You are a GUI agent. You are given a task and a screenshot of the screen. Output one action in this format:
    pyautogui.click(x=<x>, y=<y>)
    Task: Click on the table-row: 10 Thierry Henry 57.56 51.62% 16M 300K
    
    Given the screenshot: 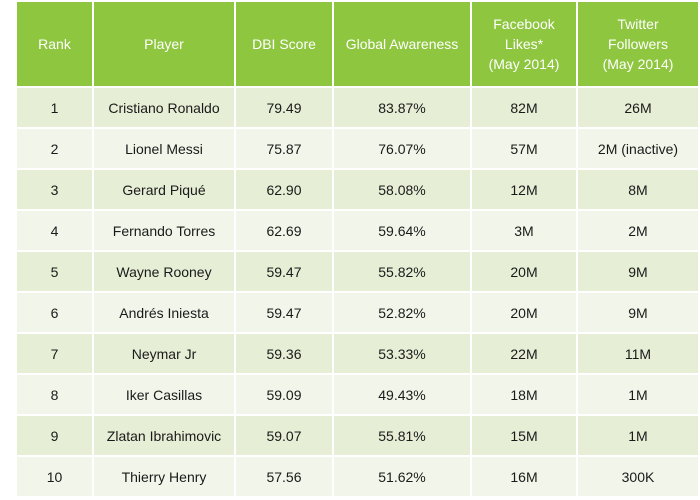 What is the action you would take?
    pyautogui.click(x=357, y=476)
    